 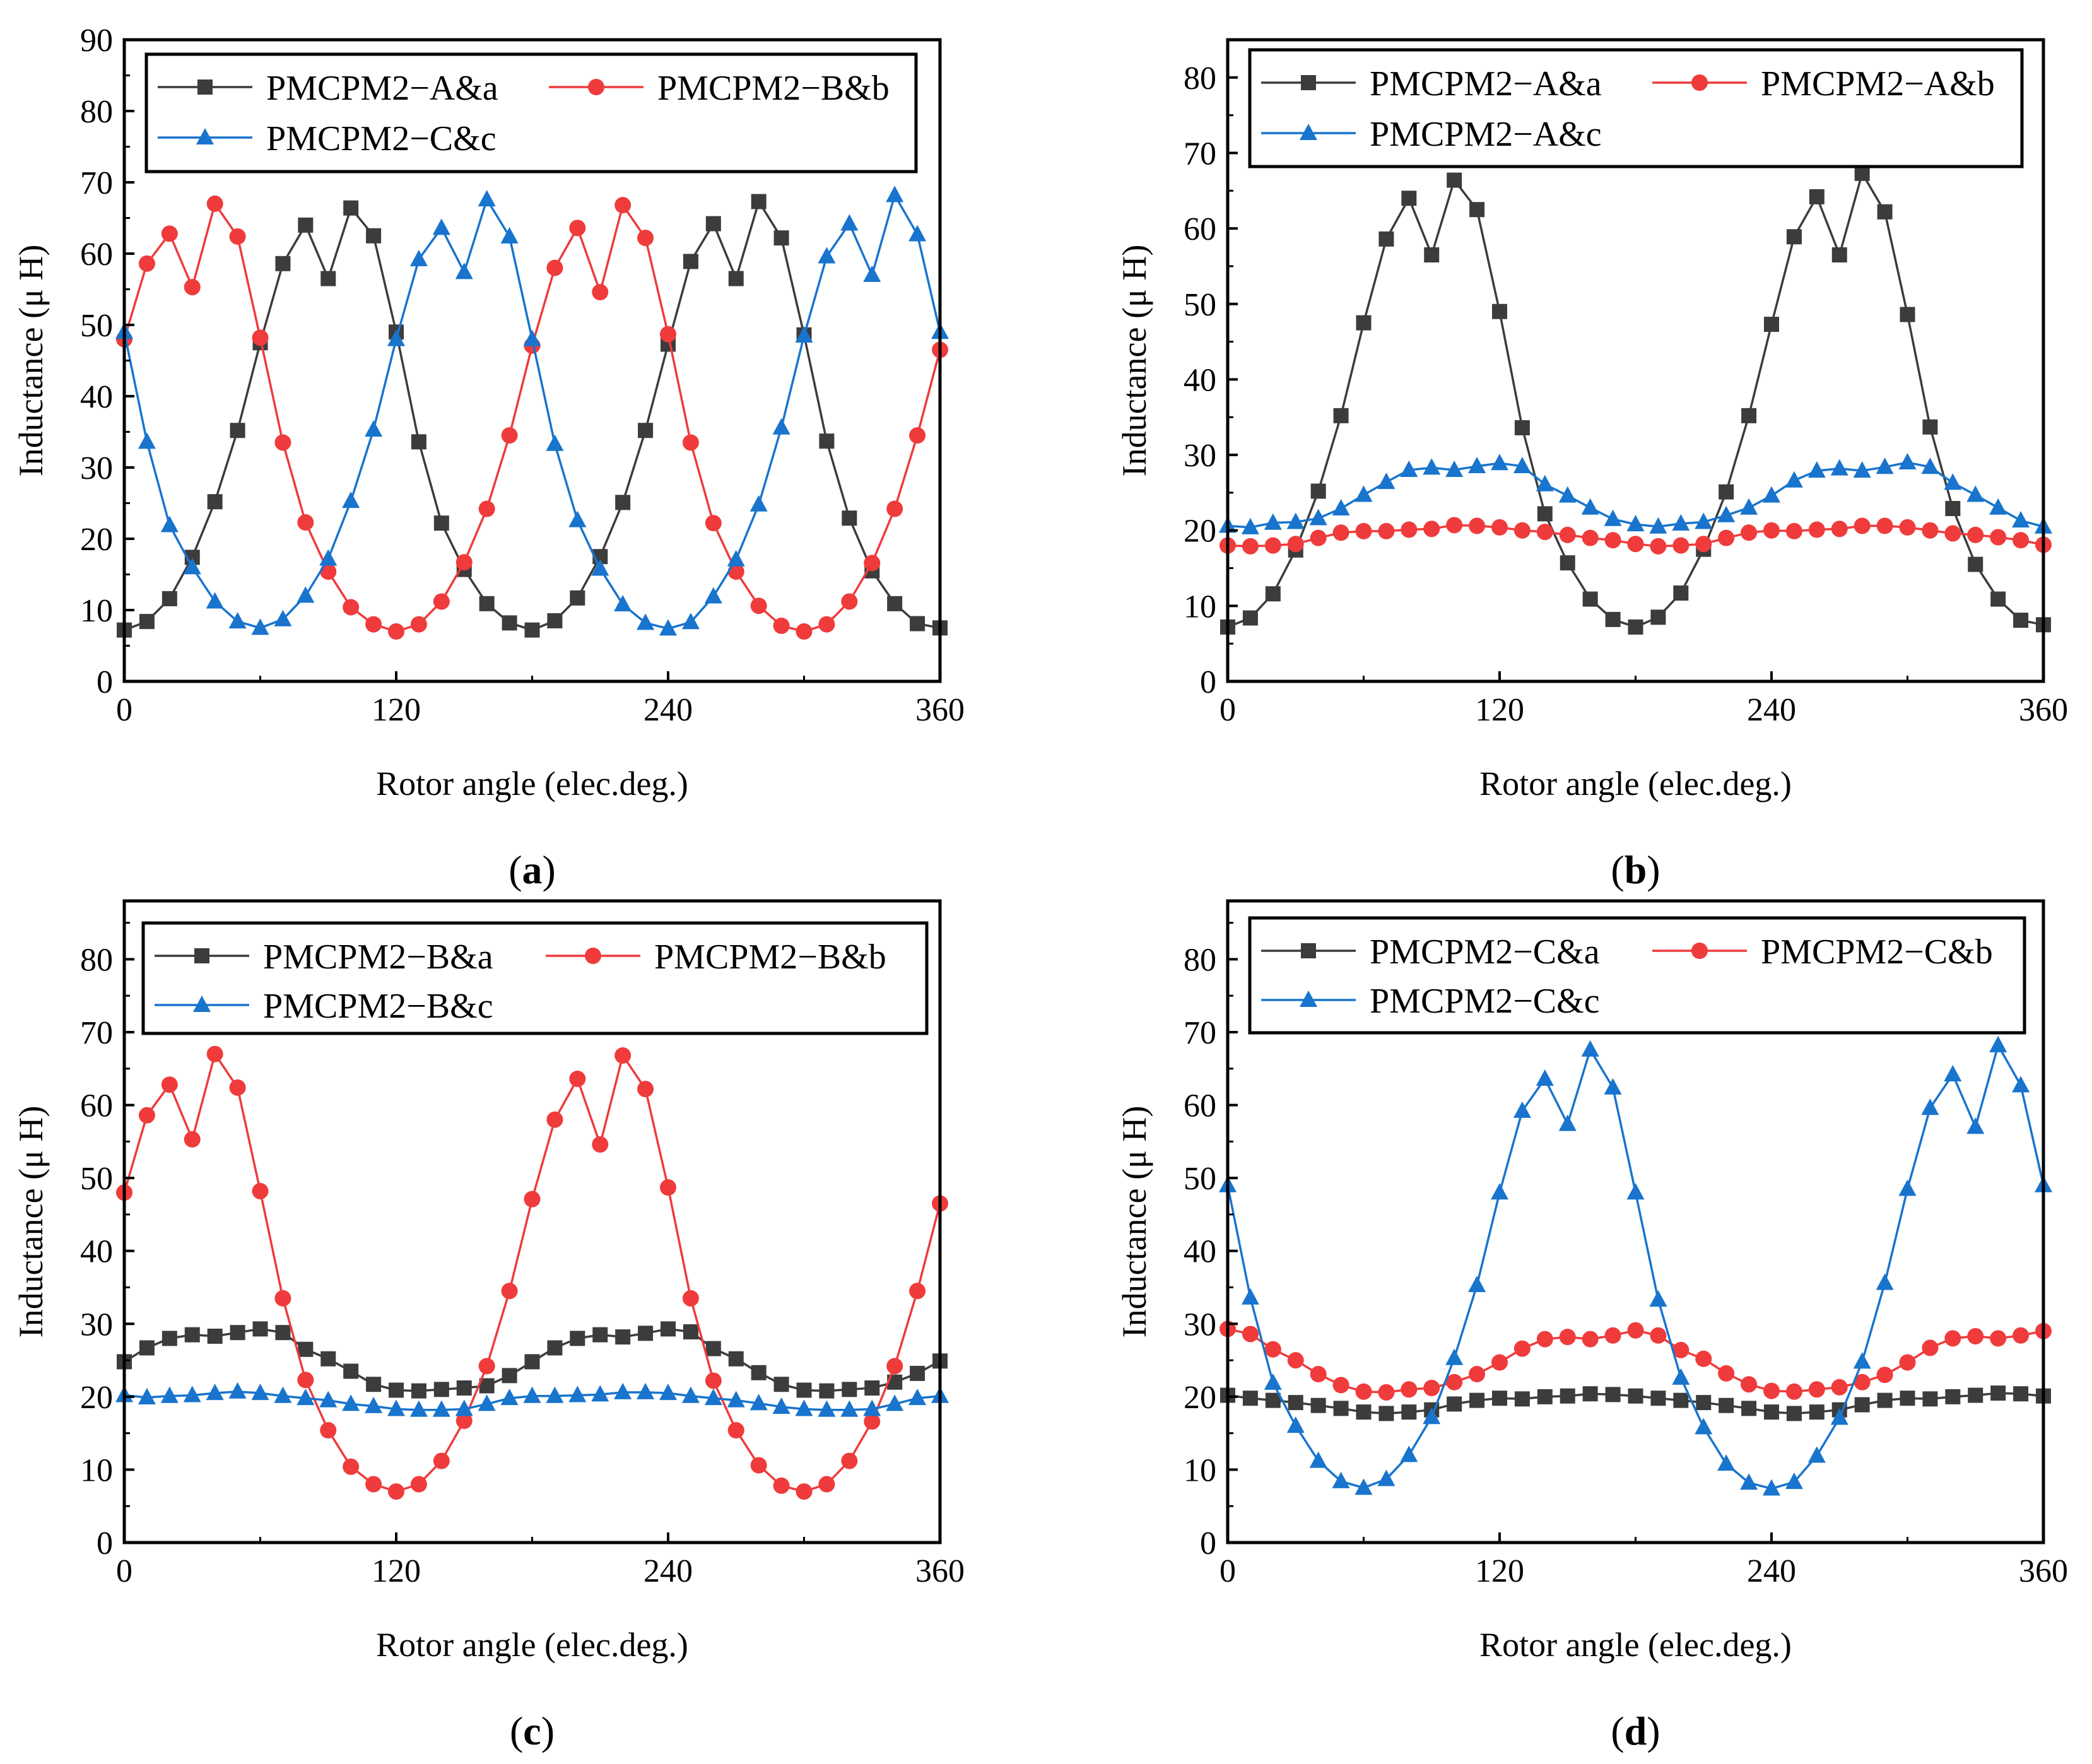 What do you see at coordinates (2043, 710) in the screenshot?
I see `x-tick-label: 360` at bounding box center [2043, 710].